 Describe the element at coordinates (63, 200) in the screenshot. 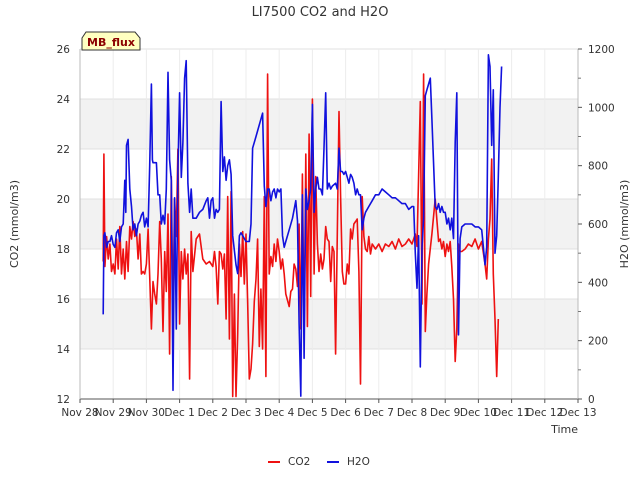

I see `y-left-tick-label: 20` at that location.